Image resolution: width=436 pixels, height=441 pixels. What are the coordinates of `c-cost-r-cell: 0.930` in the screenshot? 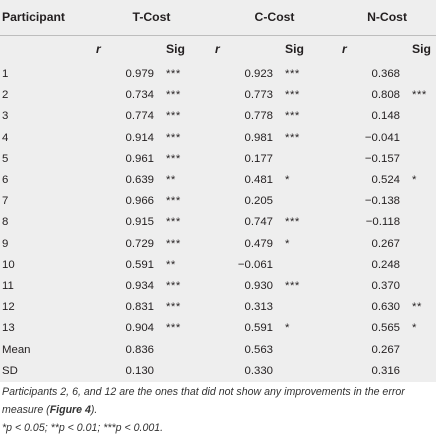 It's located at (259, 286).